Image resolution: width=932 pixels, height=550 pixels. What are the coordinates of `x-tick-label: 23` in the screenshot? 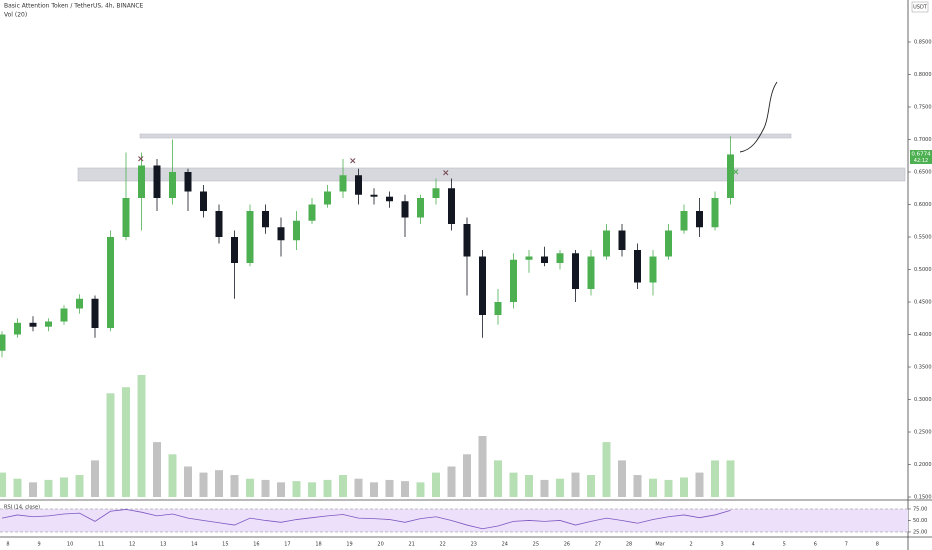 It's located at (474, 545).